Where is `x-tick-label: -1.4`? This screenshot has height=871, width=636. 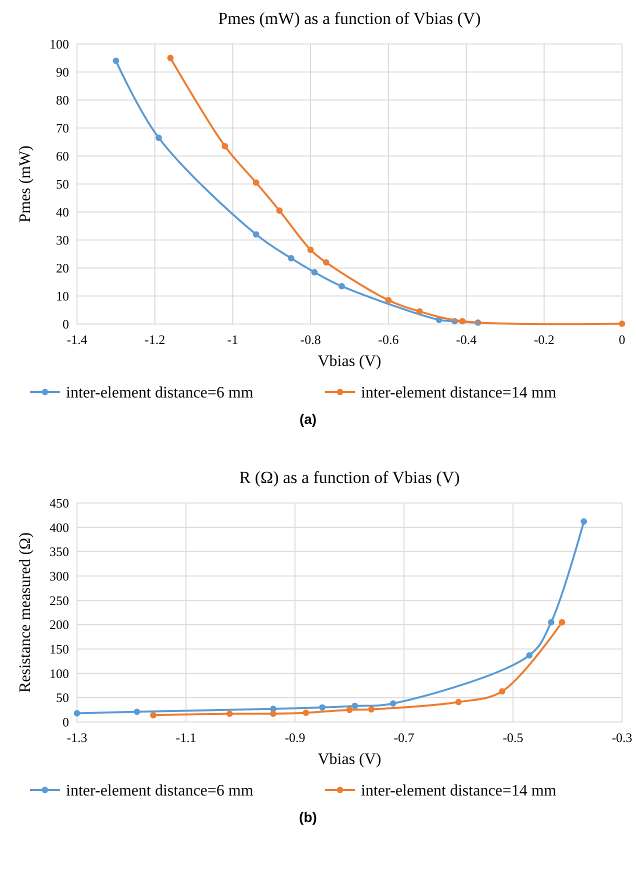
x-tick-label: -1.4 is located at coordinates (77, 339).